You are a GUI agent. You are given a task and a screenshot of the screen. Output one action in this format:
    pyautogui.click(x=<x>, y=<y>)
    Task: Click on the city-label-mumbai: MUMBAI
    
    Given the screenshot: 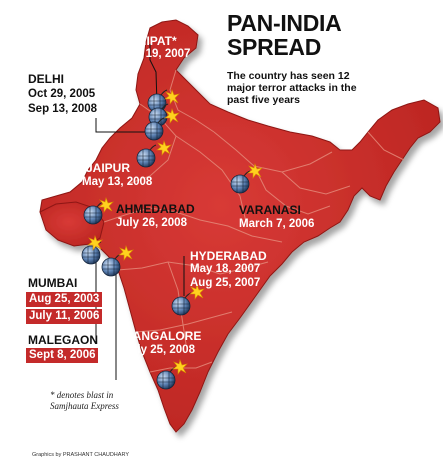 What is the action you would take?
    pyautogui.click(x=53, y=283)
    